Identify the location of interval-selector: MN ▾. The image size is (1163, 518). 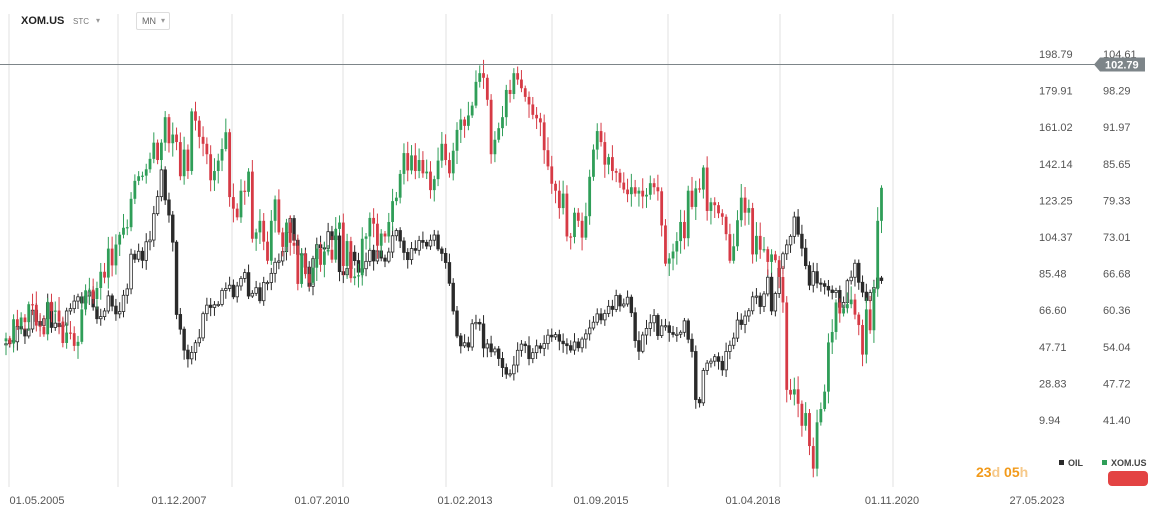
(153, 21).